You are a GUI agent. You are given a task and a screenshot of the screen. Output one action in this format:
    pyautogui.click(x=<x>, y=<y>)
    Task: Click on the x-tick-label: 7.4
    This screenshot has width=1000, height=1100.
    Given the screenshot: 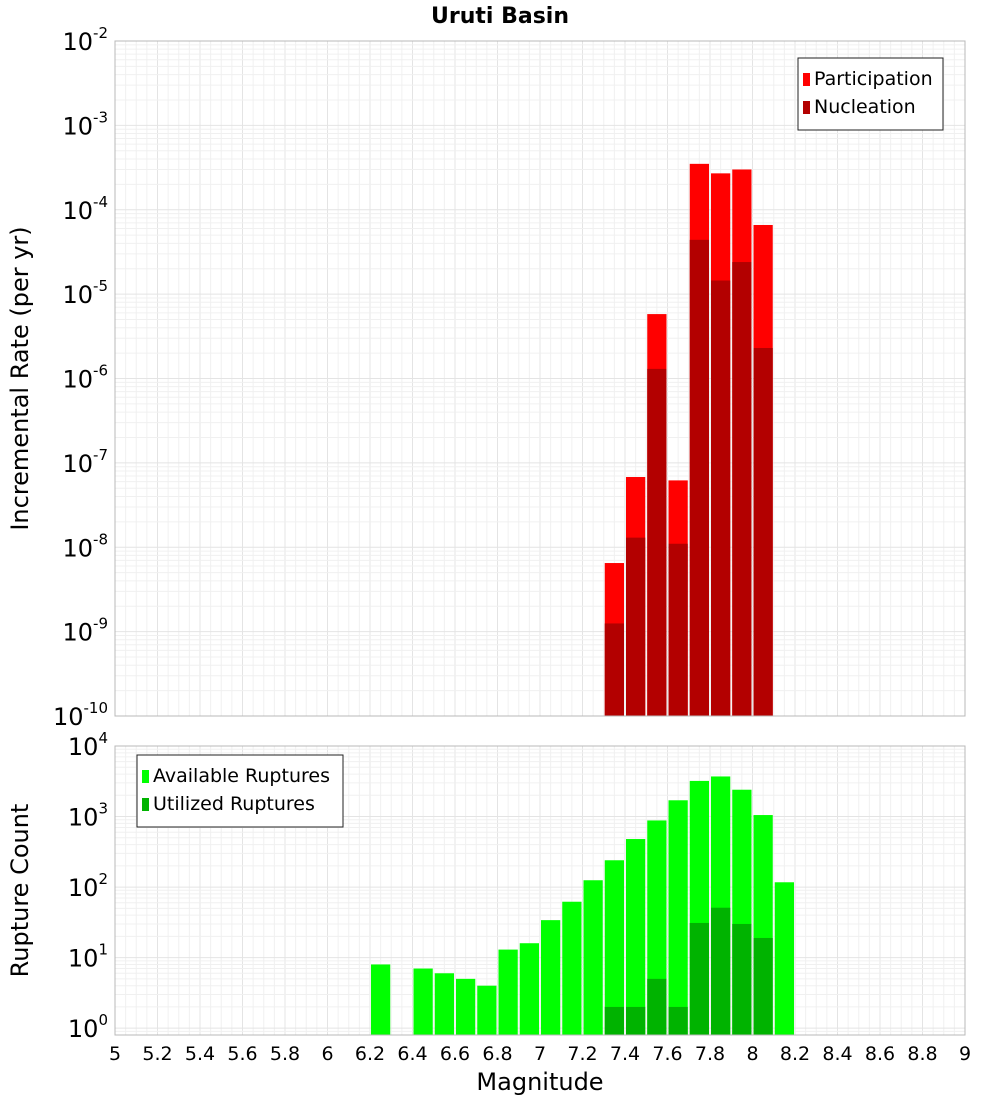 What is the action you would take?
    pyautogui.click(x=625, y=1054)
    